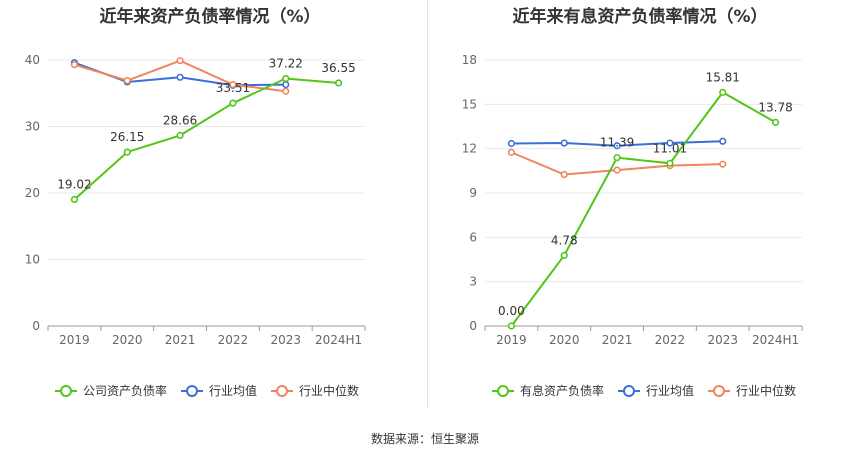 This screenshot has width=850, height=459. Describe the element at coordinates (427, 204) in the screenshot. I see `chart-divider` at that location.